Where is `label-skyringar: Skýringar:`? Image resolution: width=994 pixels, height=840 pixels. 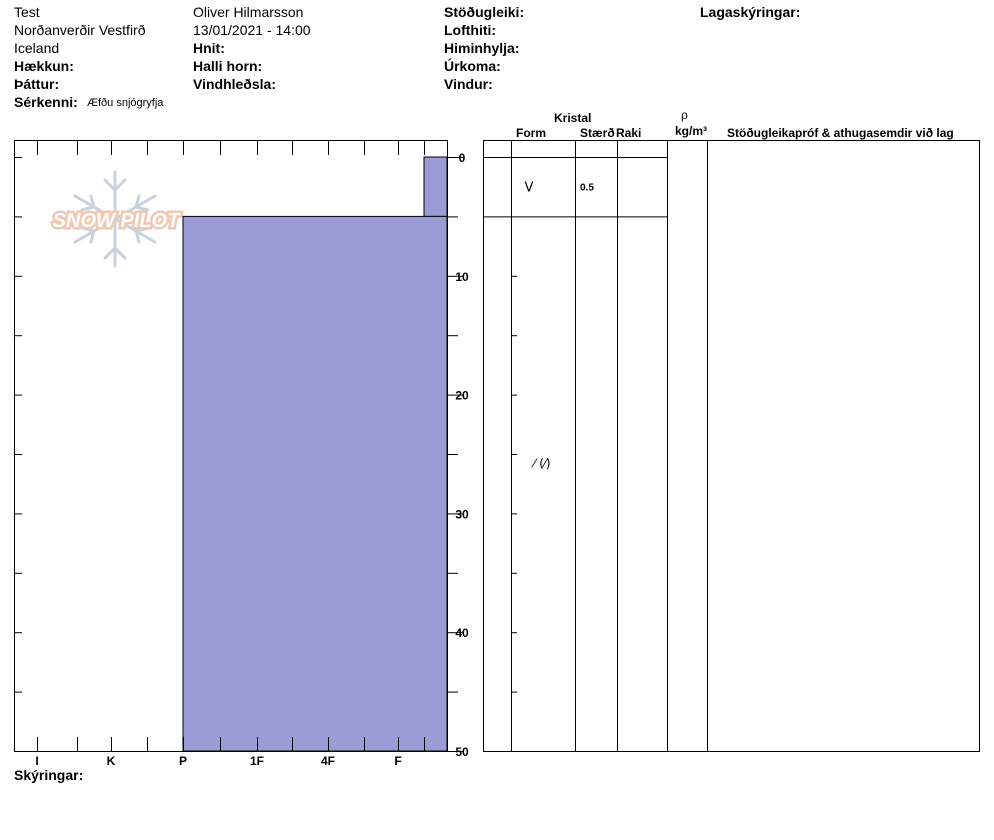
label-skyringar: Skýringar: is located at coordinates (49, 775).